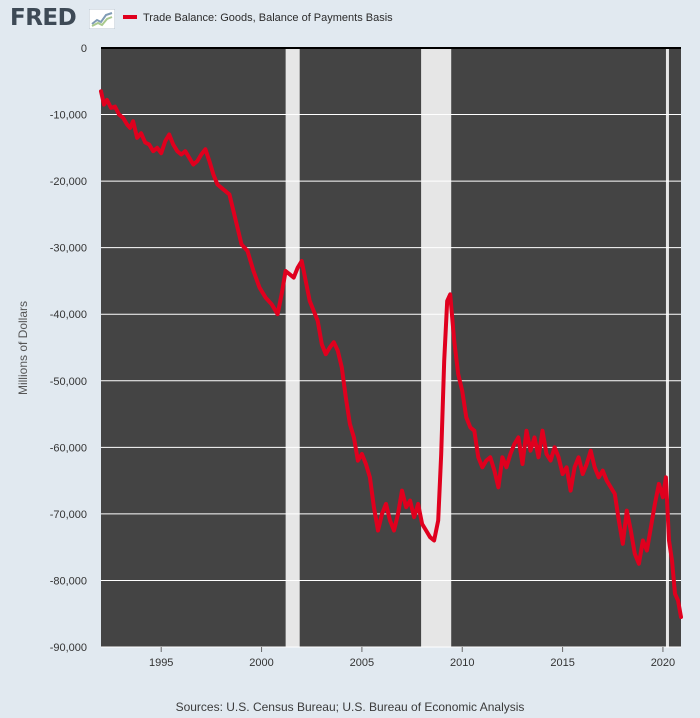  I want to click on x-tick-label: 2020, so click(663, 663).